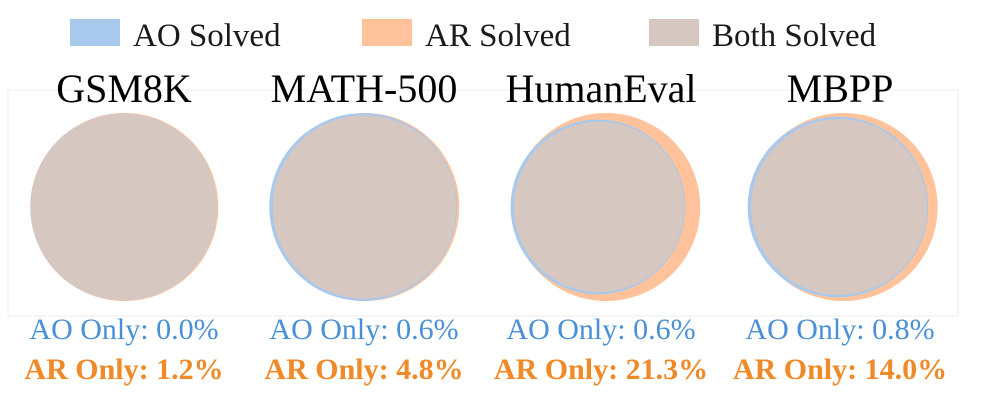 The image size is (996, 405). What do you see at coordinates (207, 36) in the screenshot?
I see `legend-label-ao: AO Solved` at bounding box center [207, 36].